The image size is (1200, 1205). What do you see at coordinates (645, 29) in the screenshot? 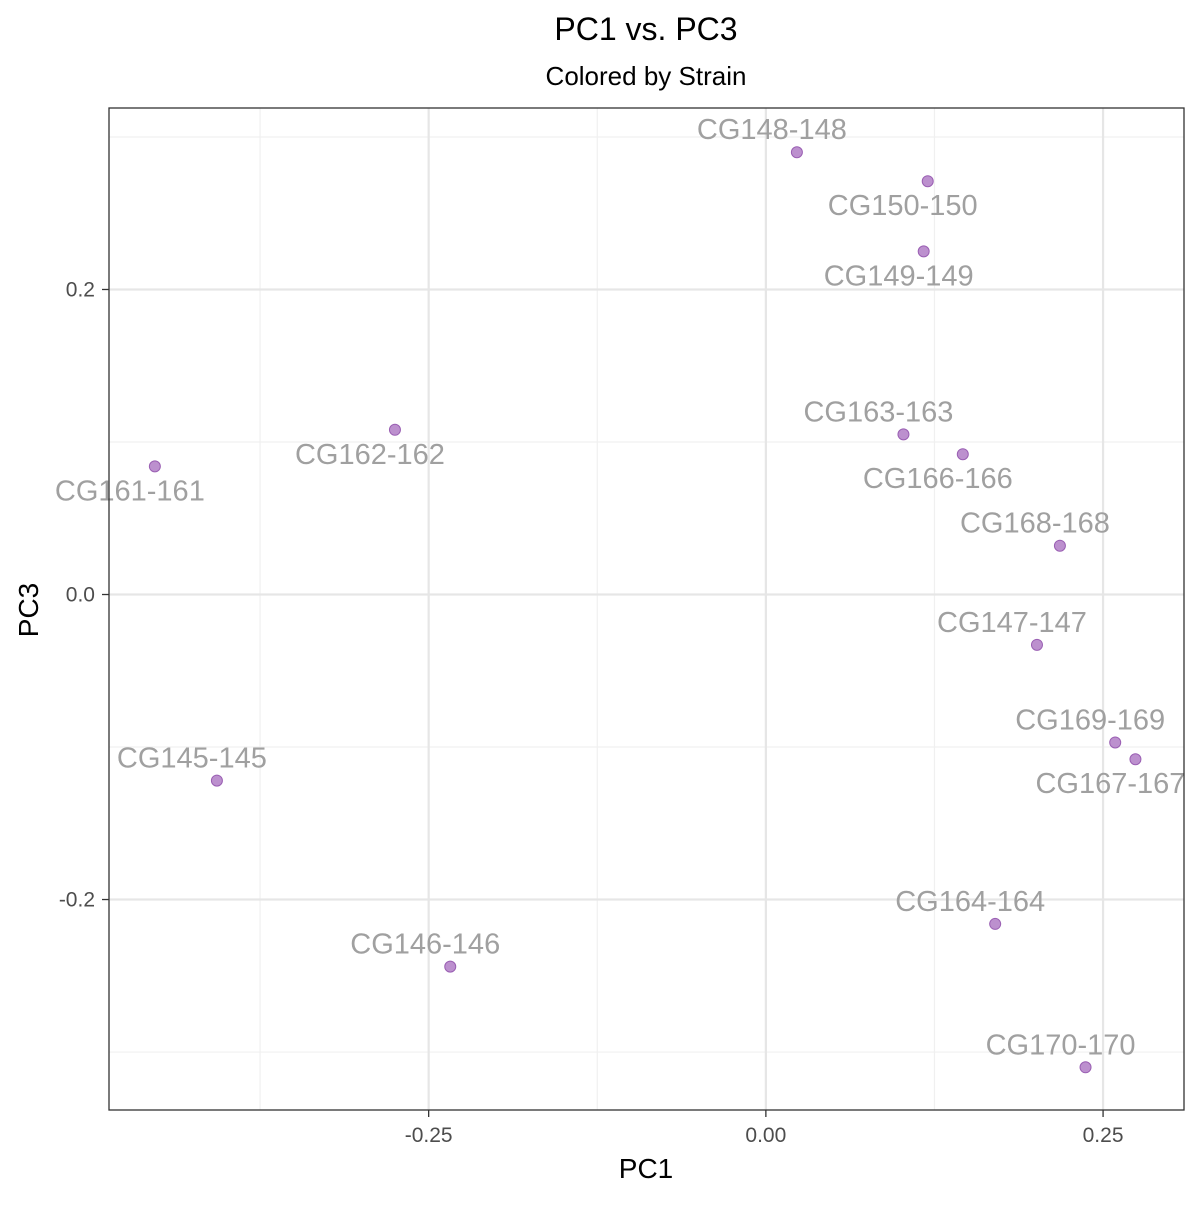
I see `chart-title: PC1 vs. PC3` at bounding box center [645, 29].